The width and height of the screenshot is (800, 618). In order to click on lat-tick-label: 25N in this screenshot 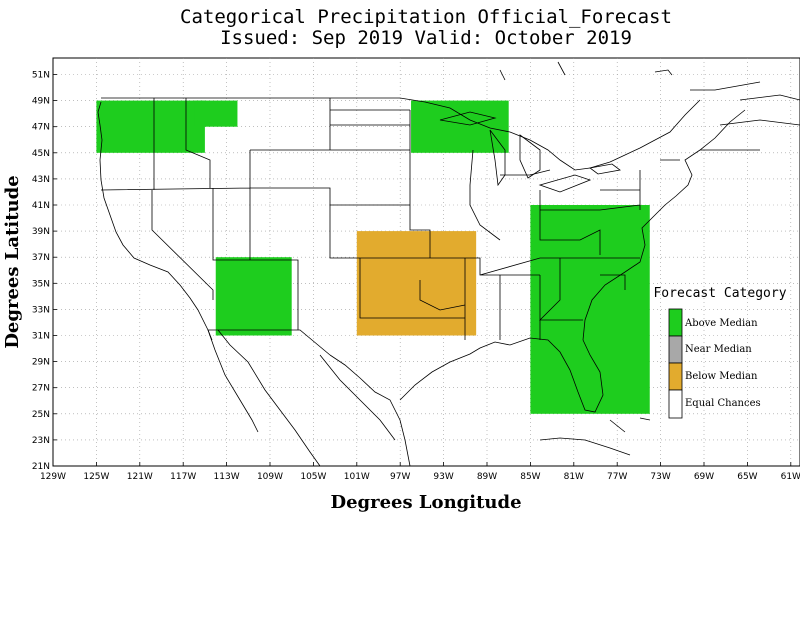, I will do `click(41, 415)`.